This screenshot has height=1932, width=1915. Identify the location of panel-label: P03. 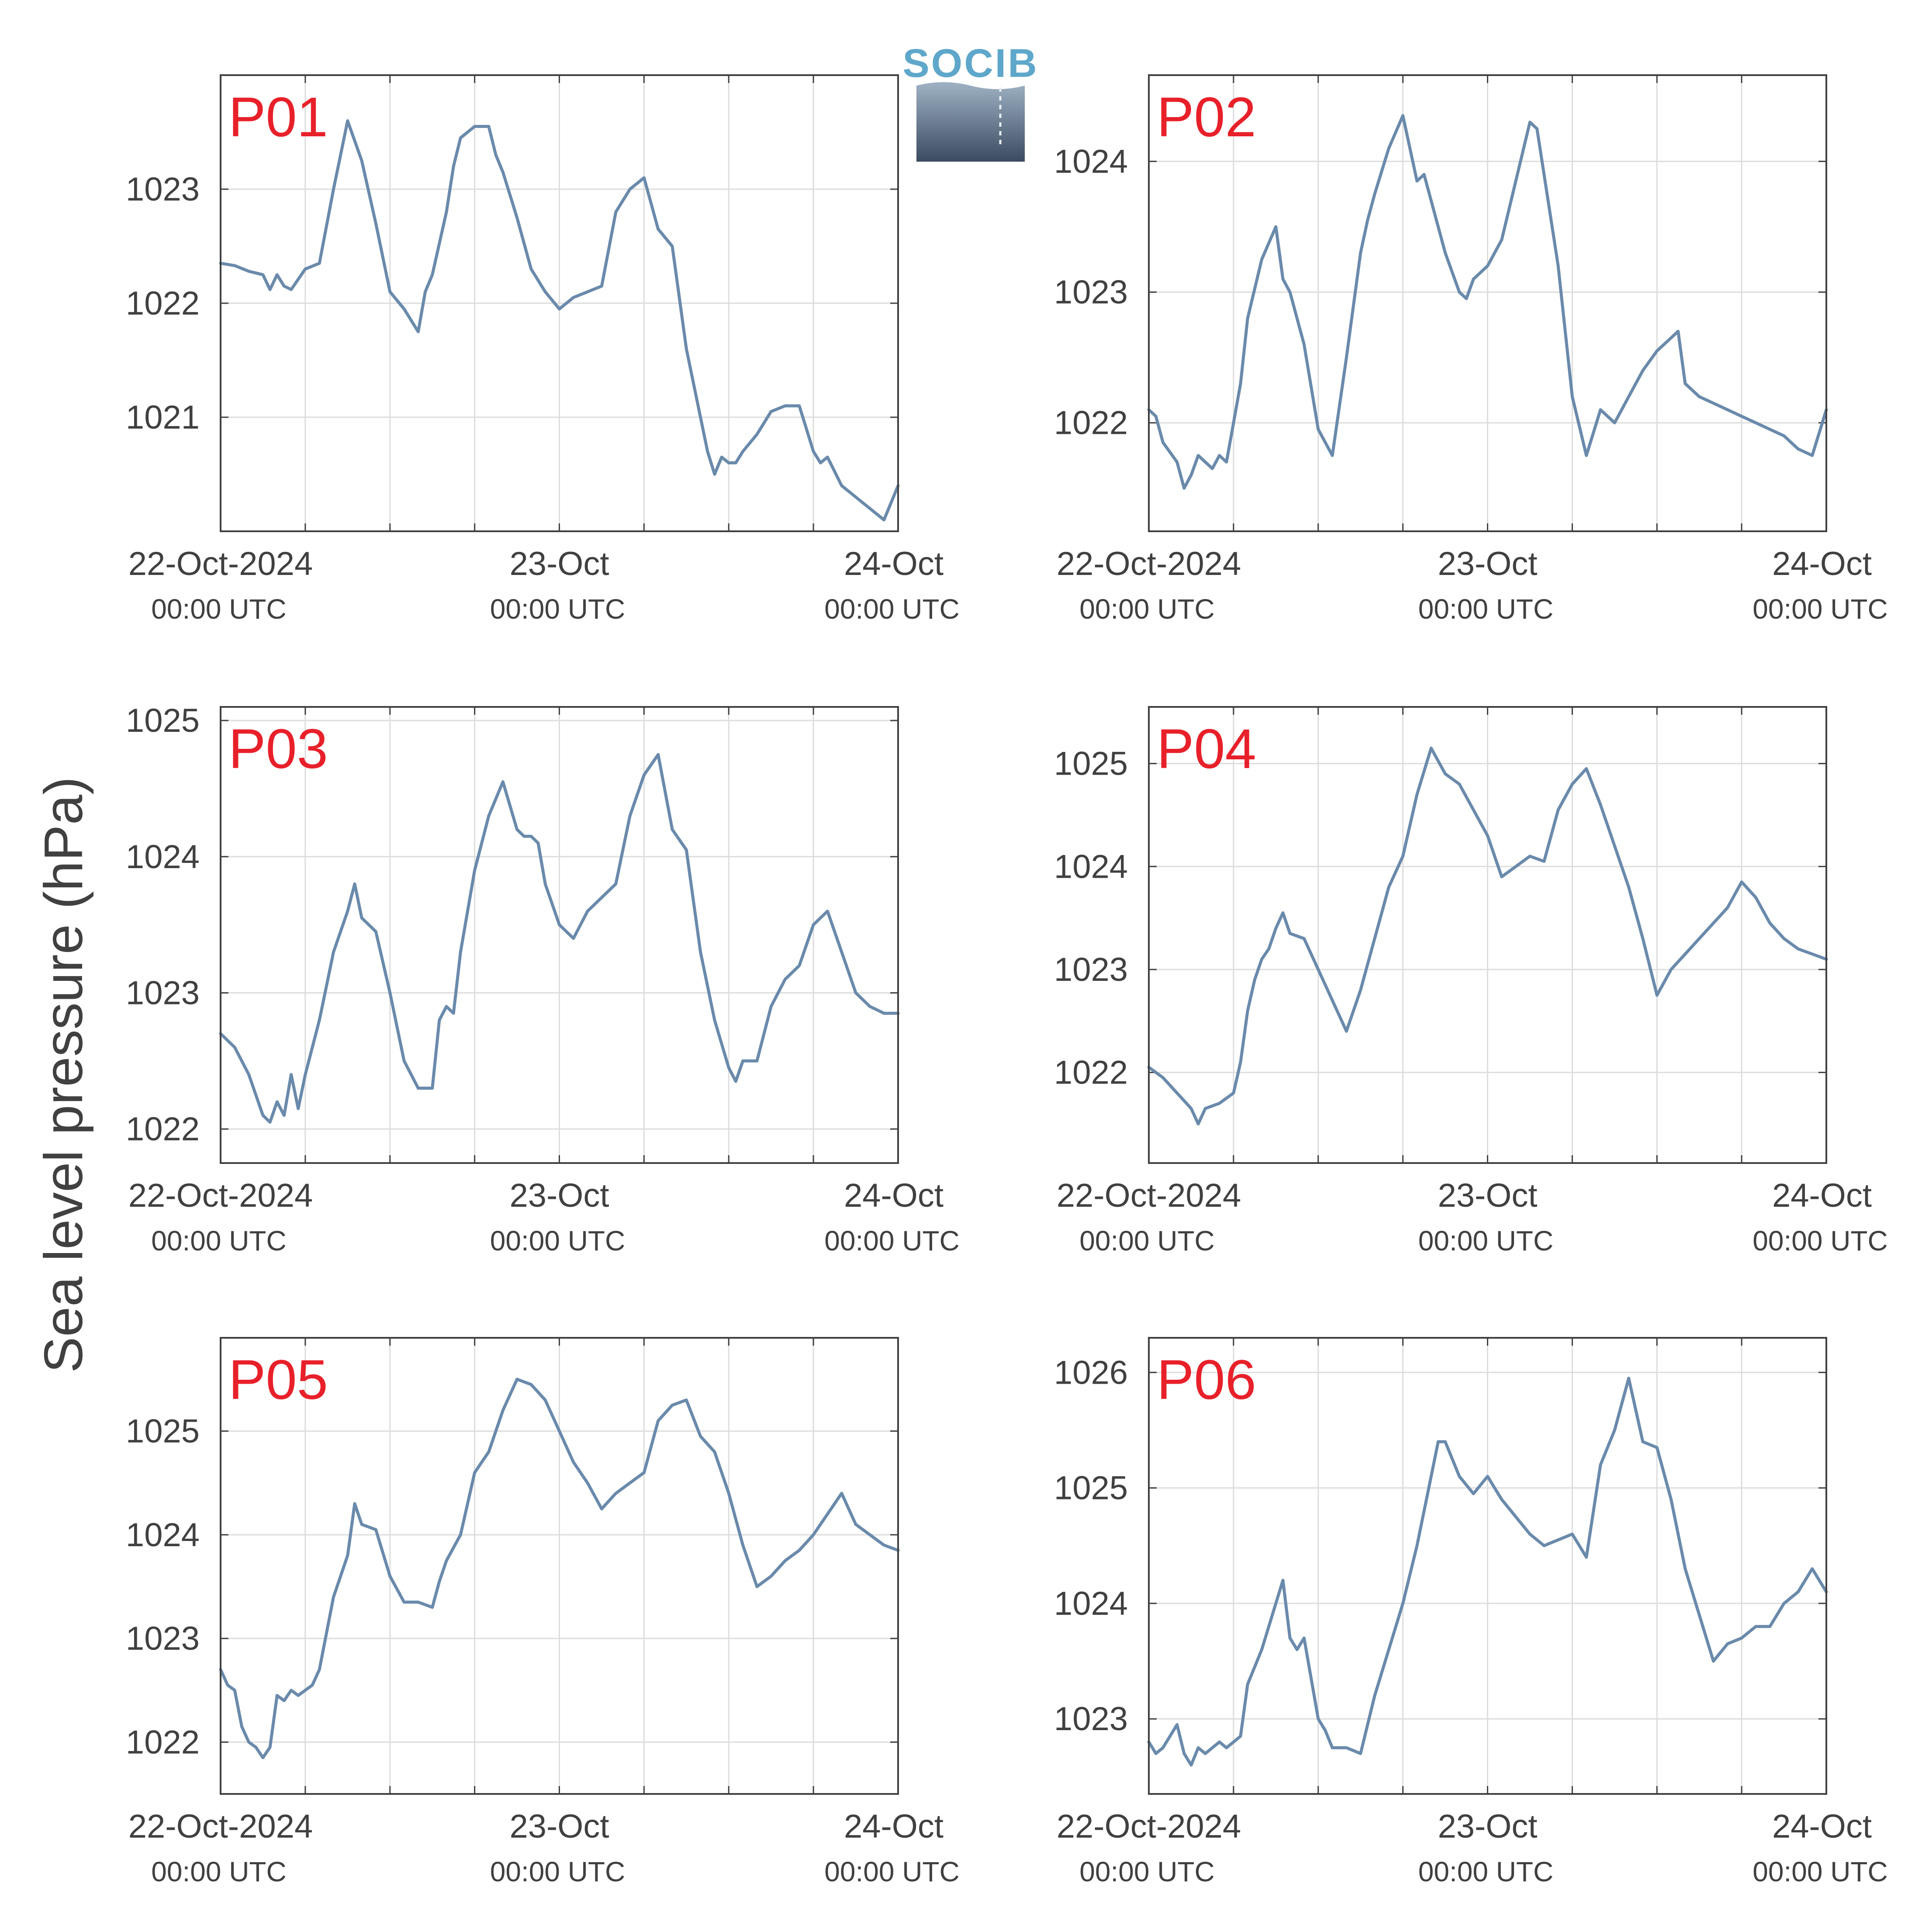
(278, 749).